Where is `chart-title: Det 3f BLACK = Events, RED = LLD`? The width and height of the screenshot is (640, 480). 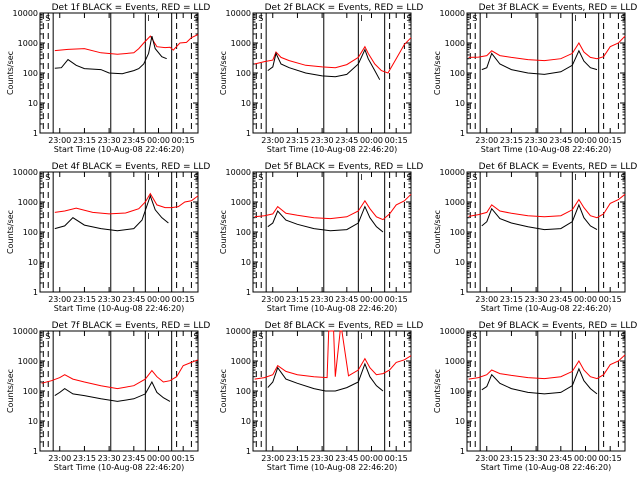 chart-title: Det 3f BLACK = Events, RED = LLD is located at coordinates (558, 8).